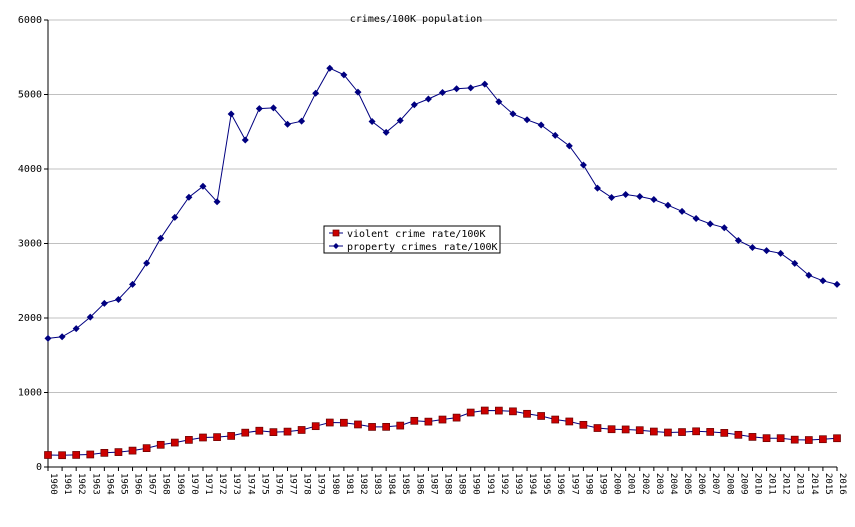 Image resolution: width=855 pixels, height=527 pixels. I want to click on y-tick-label: 2000, so click(30, 318).